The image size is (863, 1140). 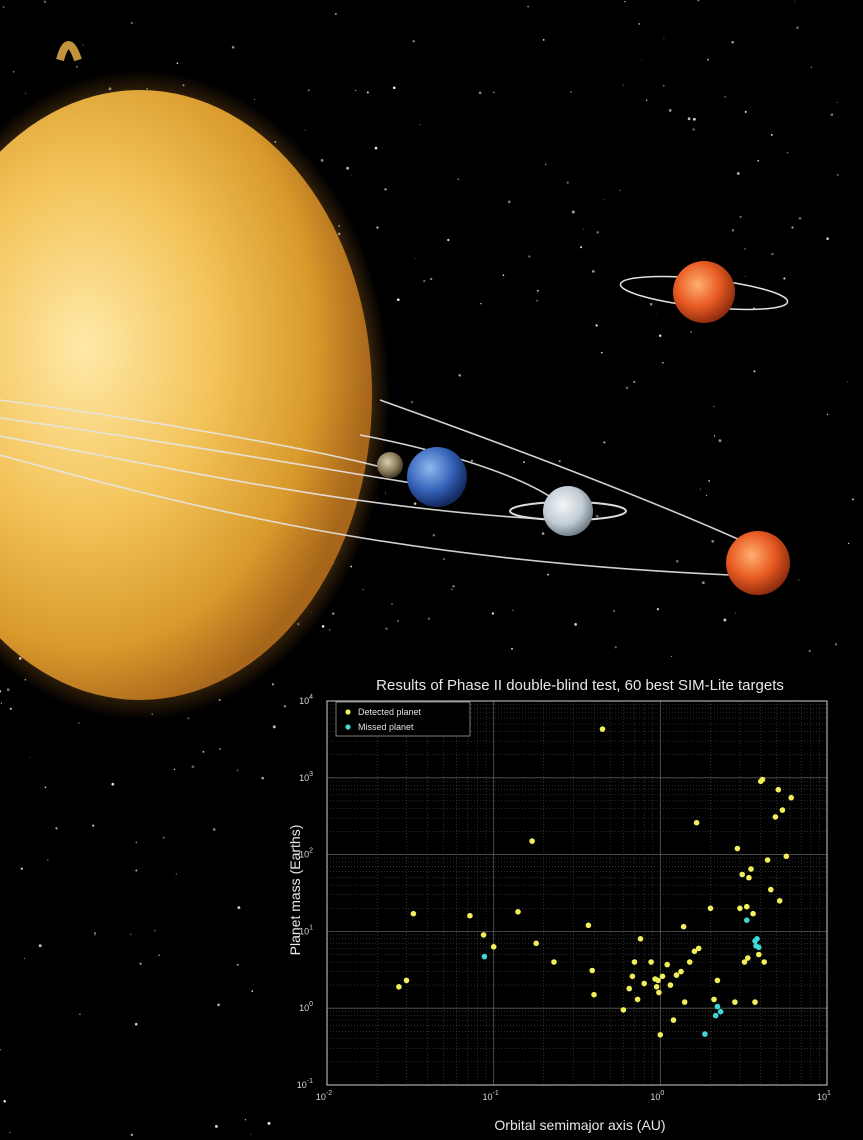 I want to click on legend-label-detected: Detected planet, so click(x=390, y=712).